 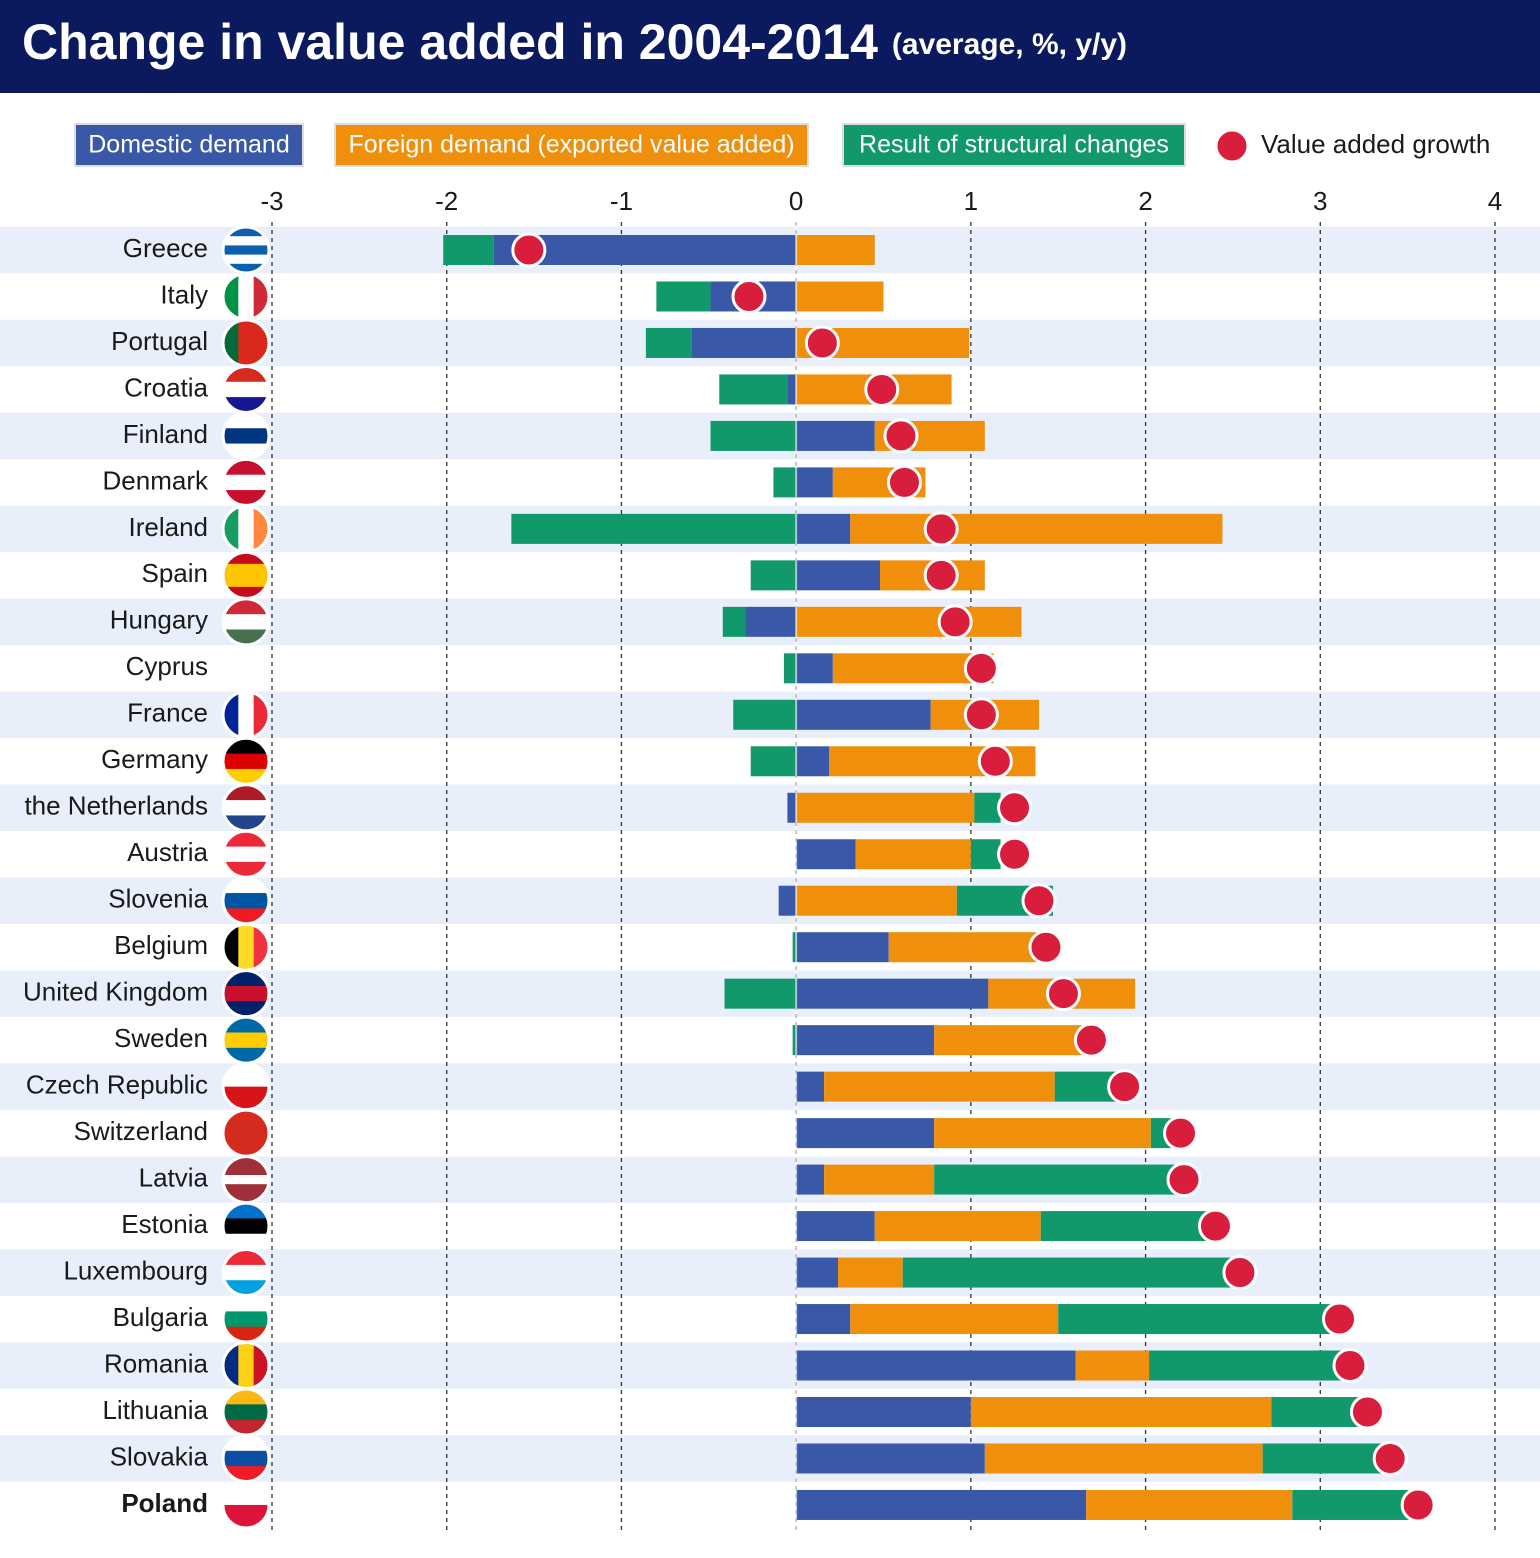 What do you see at coordinates (1232, 146) in the screenshot?
I see `legend-dot` at bounding box center [1232, 146].